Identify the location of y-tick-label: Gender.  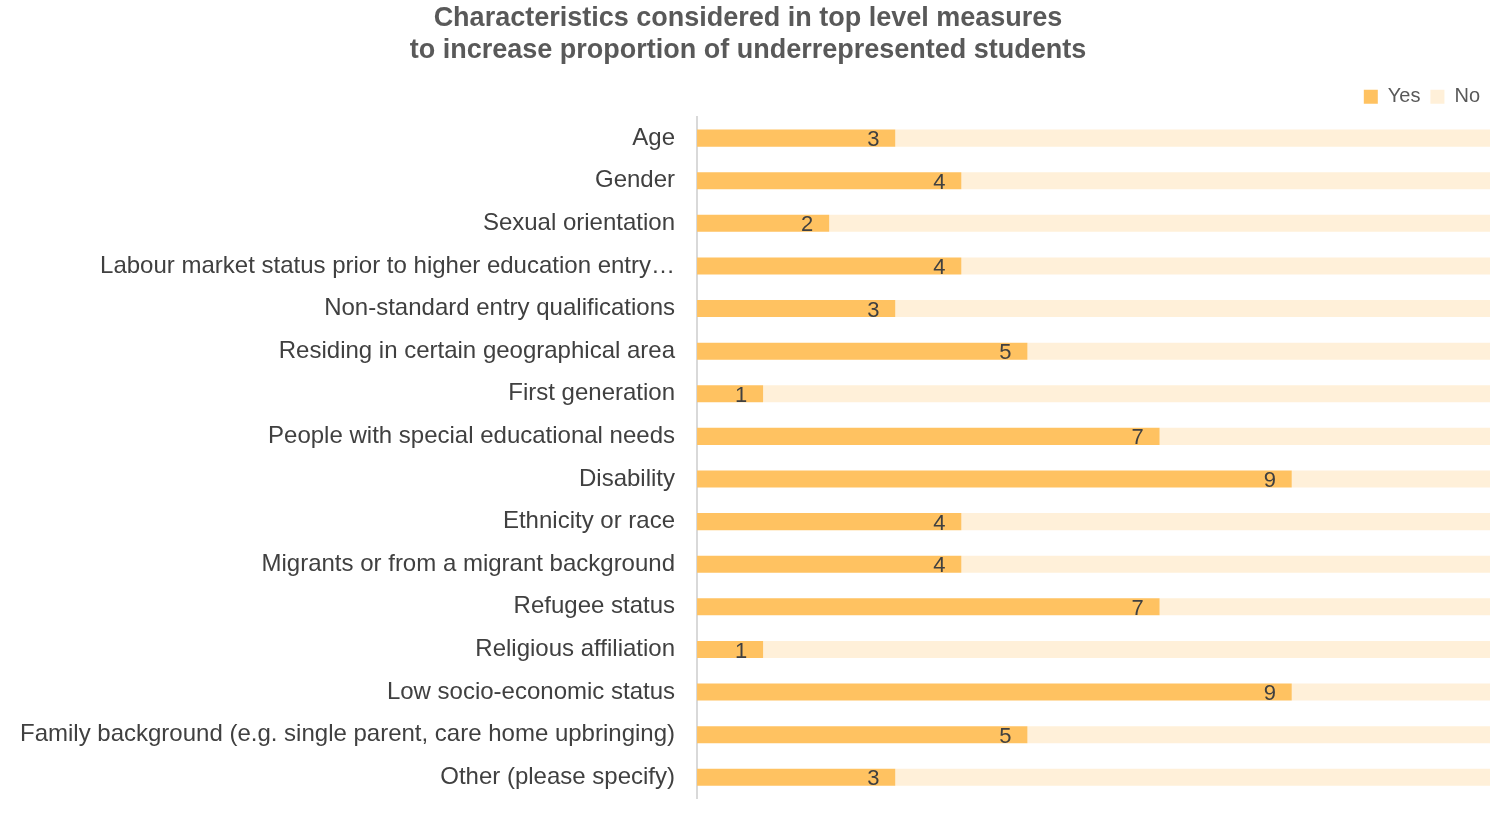
(635, 179).